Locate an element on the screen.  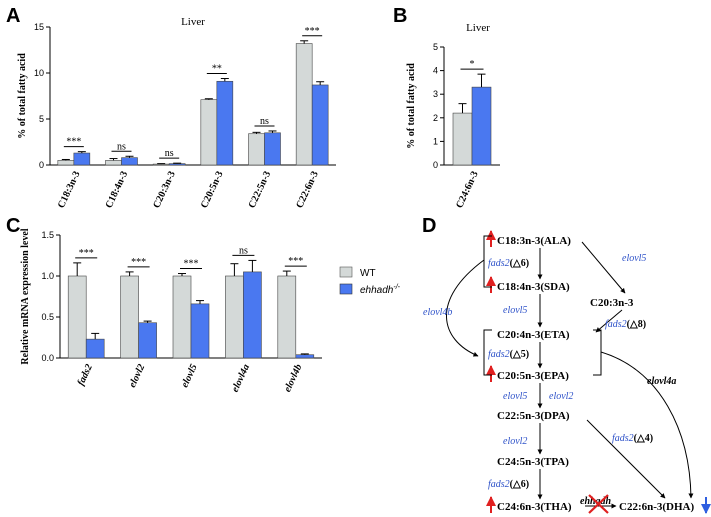
chart-a-ytick-label: 15 is located at coordinates (39, 27).